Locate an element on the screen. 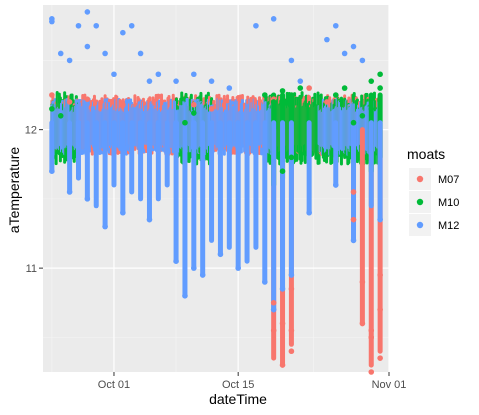  legend-label-m12: M12 is located at coordinates (448, 226).